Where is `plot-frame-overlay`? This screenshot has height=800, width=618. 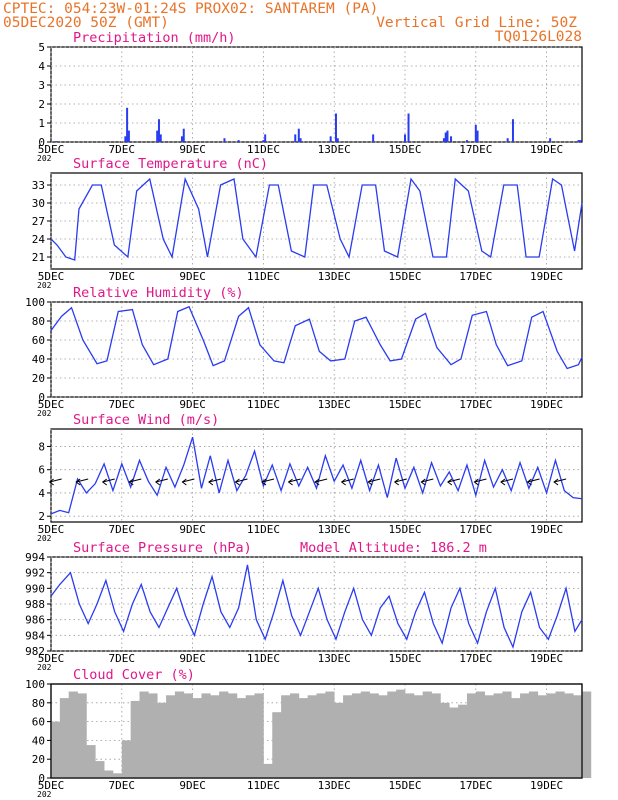
plot-frame-overlay is located at coordinates (316, 731).